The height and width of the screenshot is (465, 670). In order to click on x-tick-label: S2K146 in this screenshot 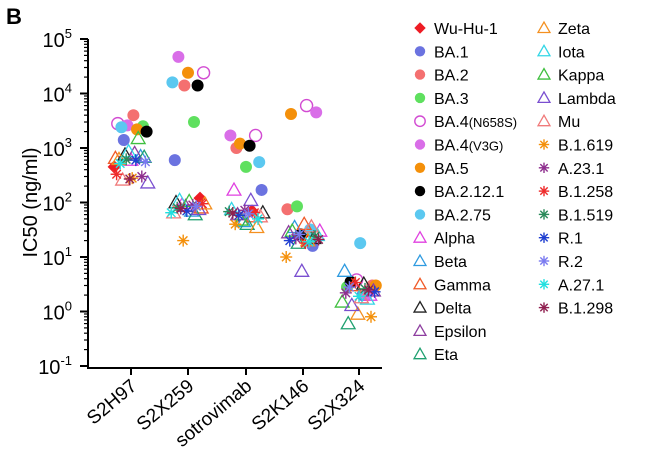, I will do `click(280, 406)`.